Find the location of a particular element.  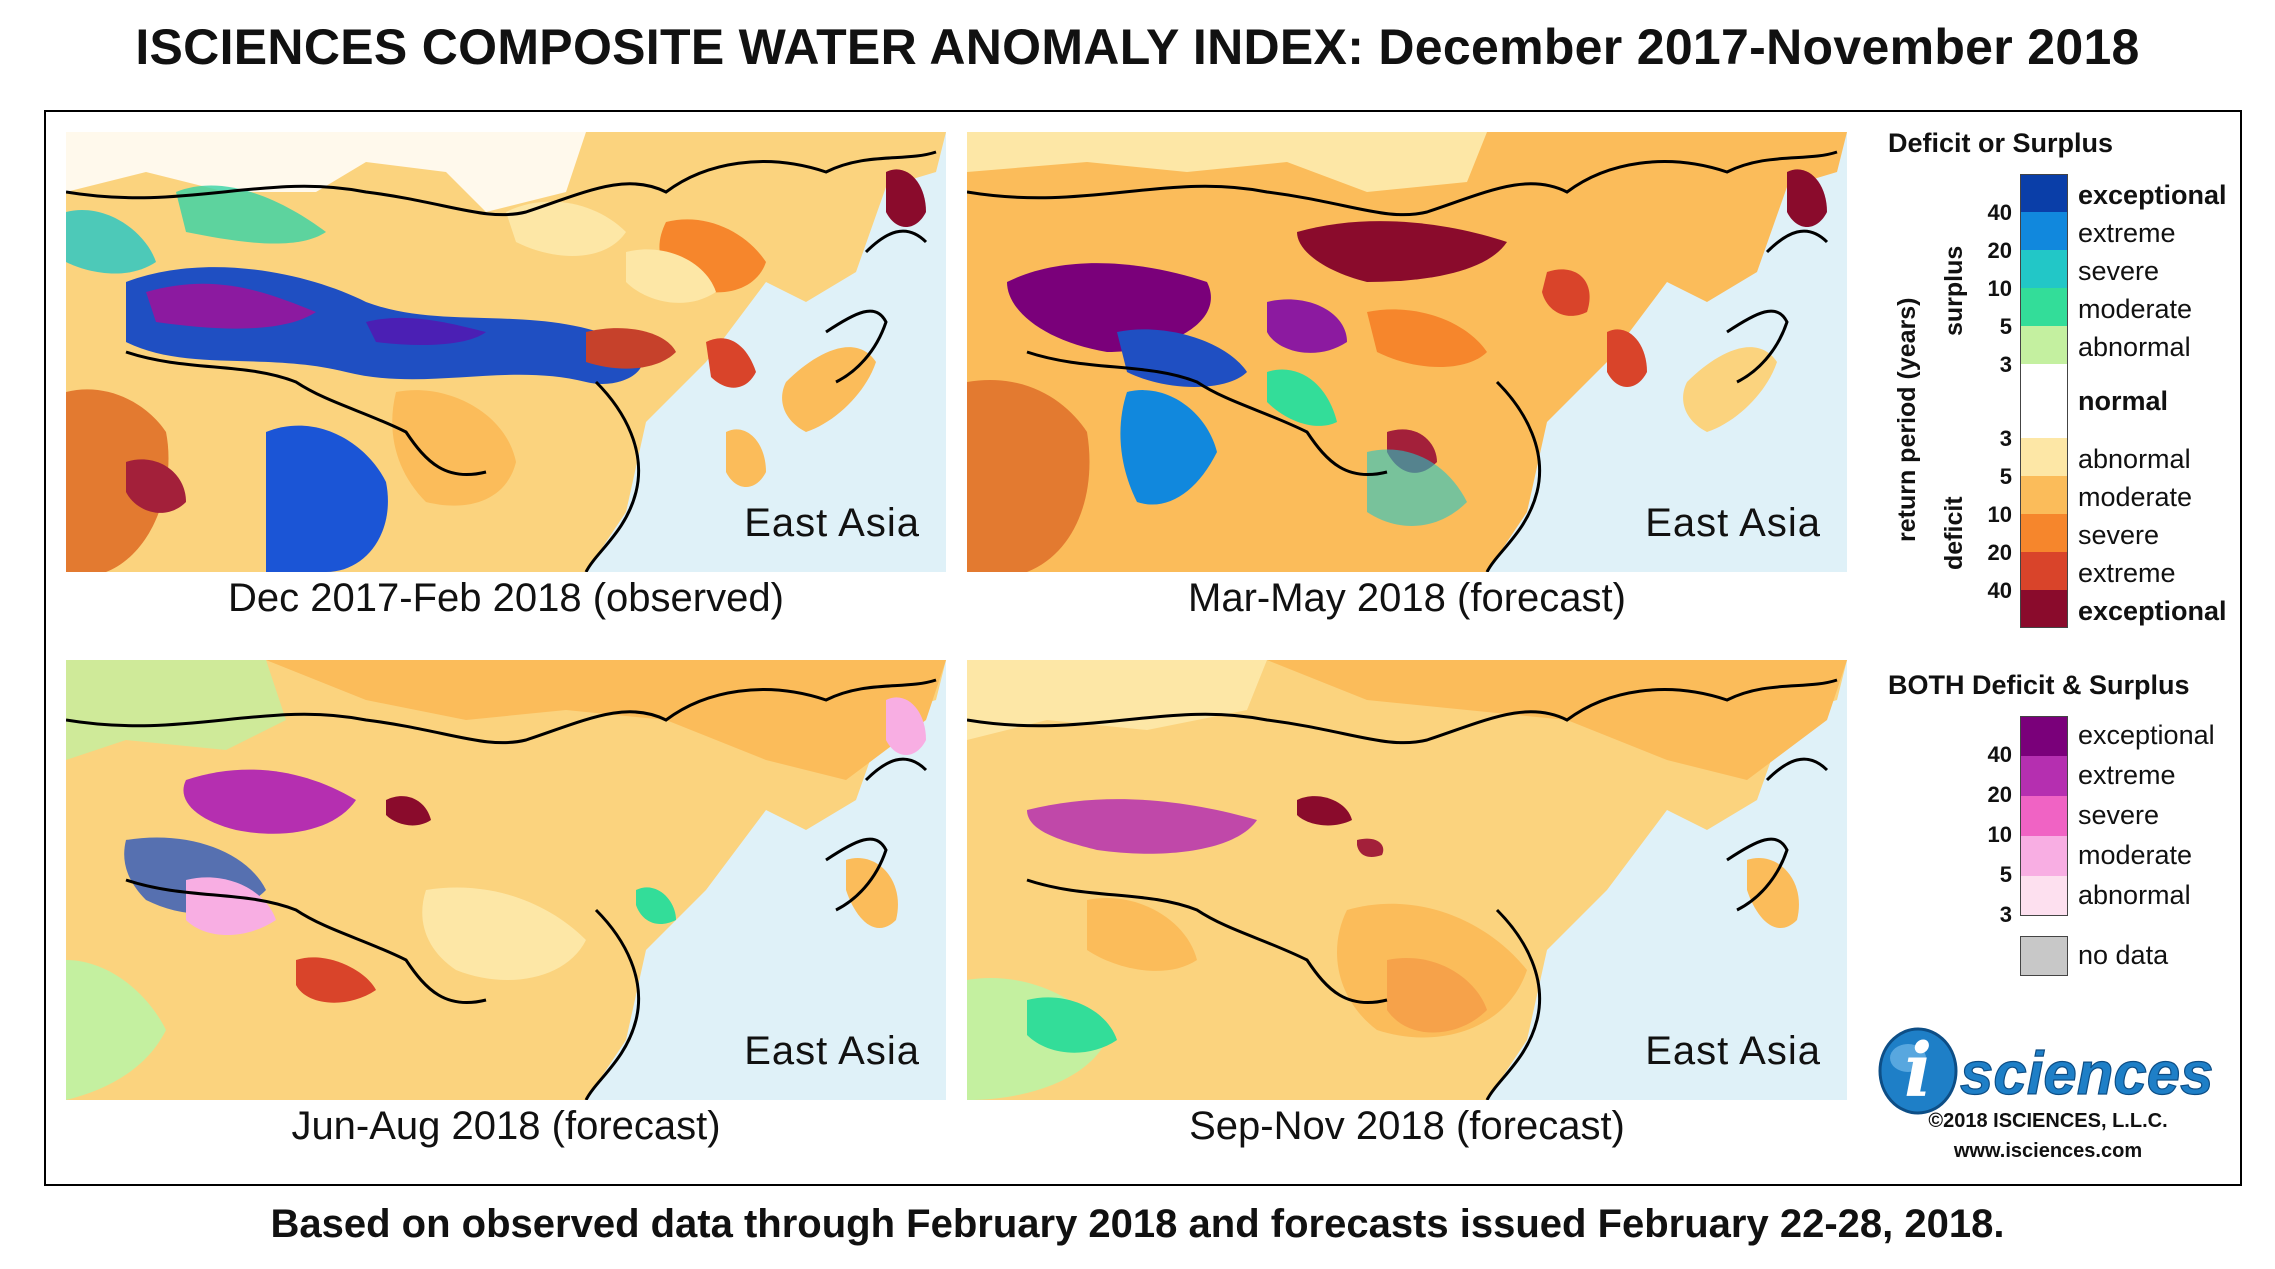

legend-label-normal: normal is located at coordinates (2123, 401).